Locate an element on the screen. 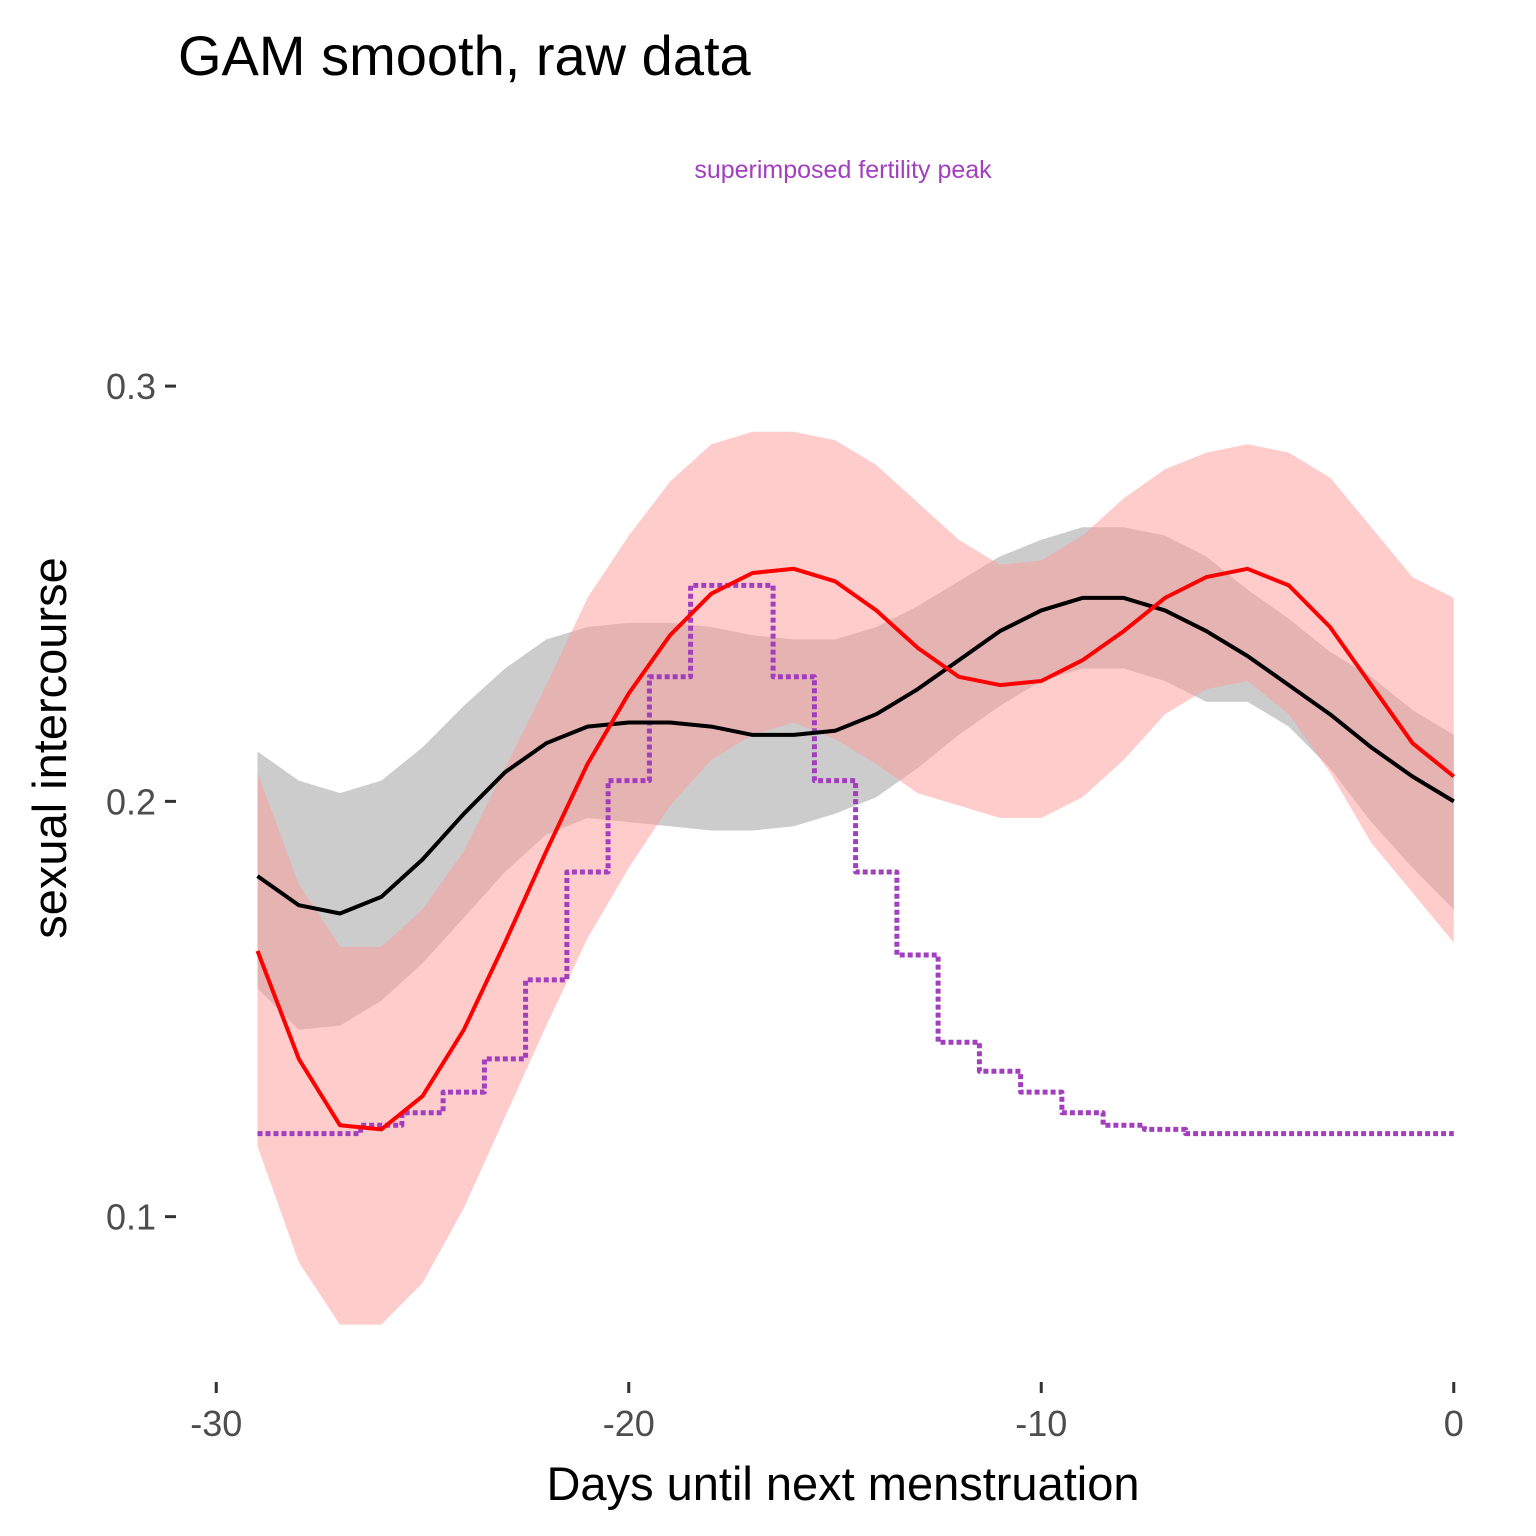  x-tick-label: -10 is located at coordinates (1041, 1423).